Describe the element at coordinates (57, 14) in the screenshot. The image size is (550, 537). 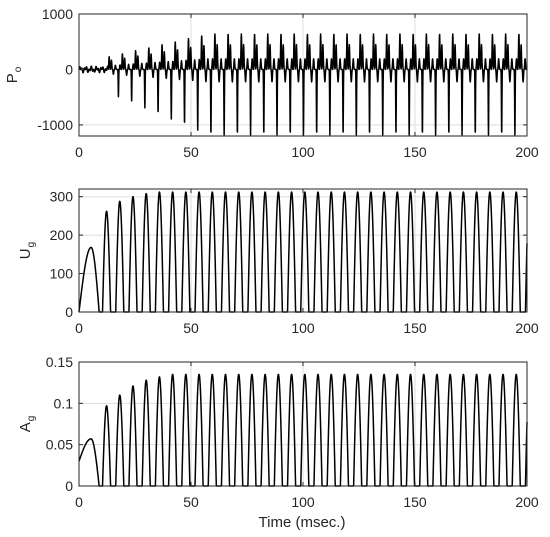
I see `y-tick-label: 1000` at that location.